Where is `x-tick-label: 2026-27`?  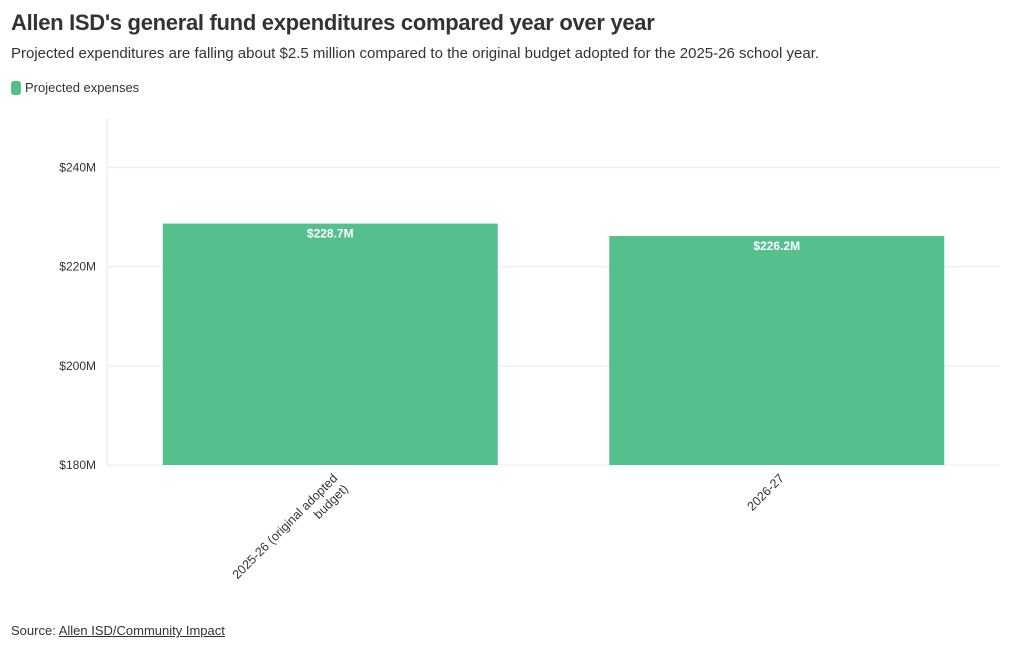
x-tick-label: 2026-27 is located at coordinates (766, 492).